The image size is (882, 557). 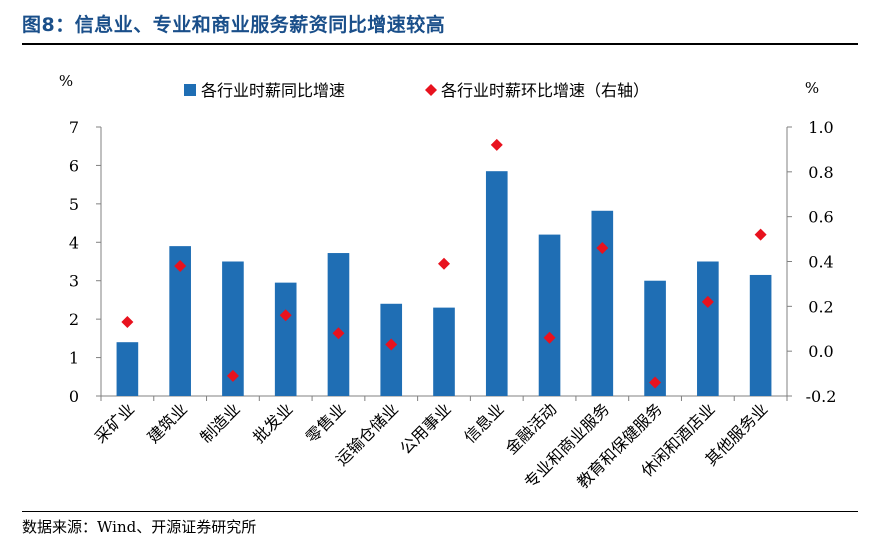 I want to click on legend-swatch-bar, so click(x=190, y=90).